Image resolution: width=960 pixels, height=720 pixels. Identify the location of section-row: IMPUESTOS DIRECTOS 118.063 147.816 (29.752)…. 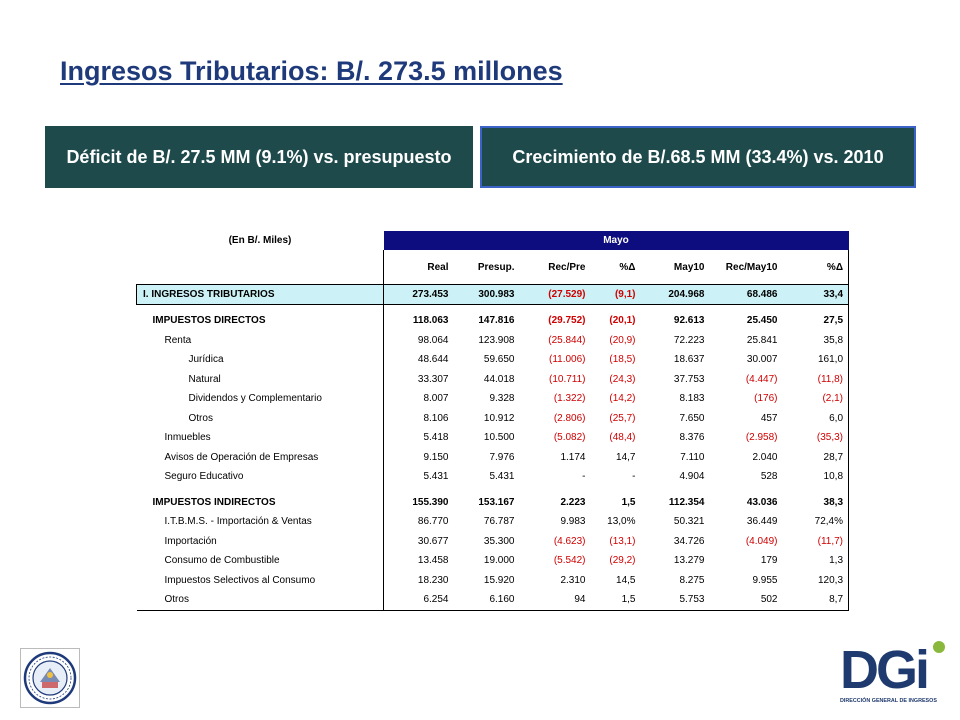
(493, 321).